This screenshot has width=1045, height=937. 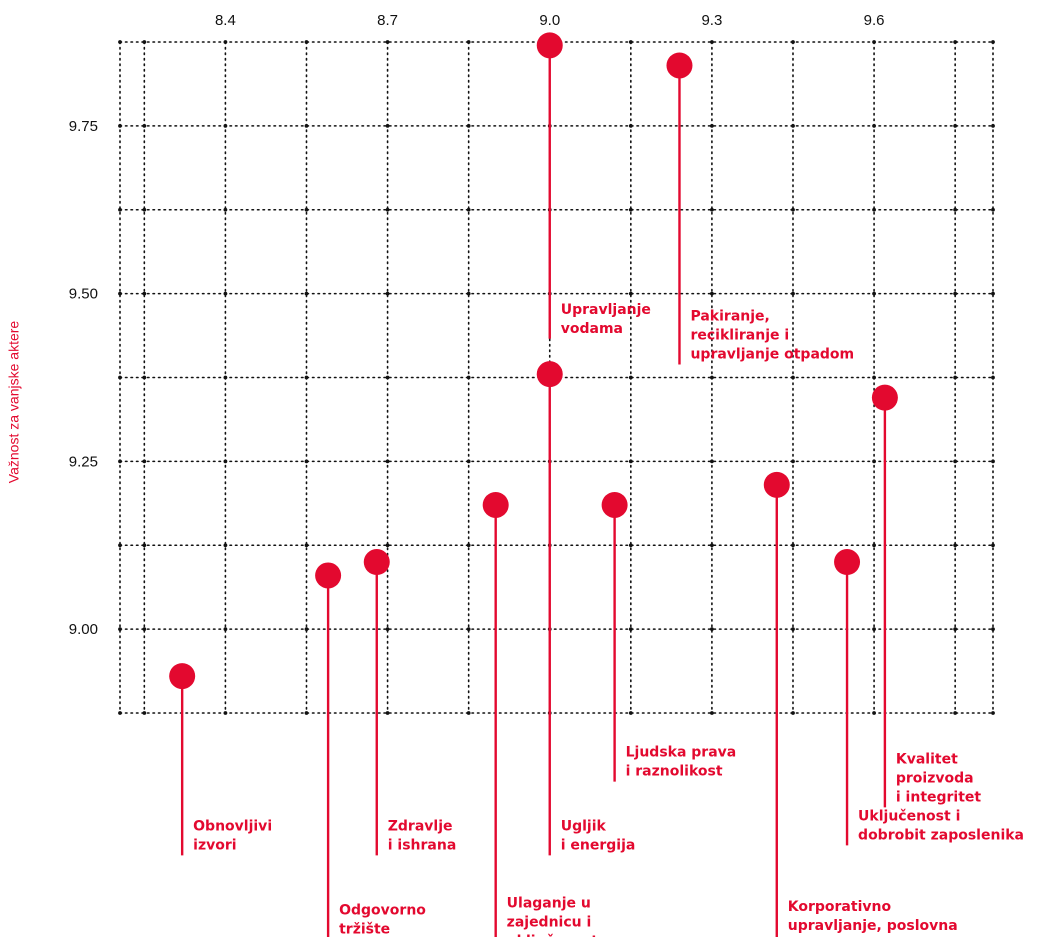 I want to click on y-tick-label: 9.25, so click(x=83, y=461).